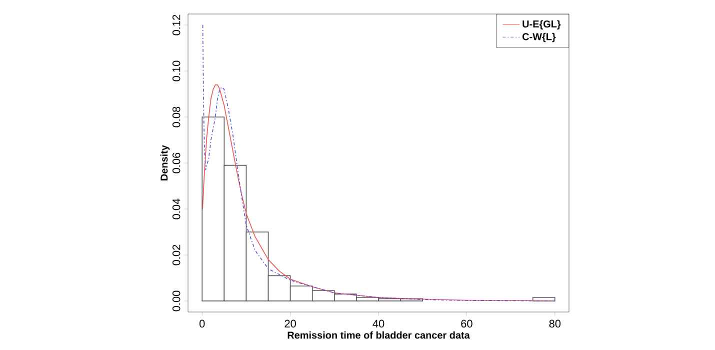  Describe the element at coordinates (176, 255) in the screenshot. I see `y-tick-label: 0.02` at that location.